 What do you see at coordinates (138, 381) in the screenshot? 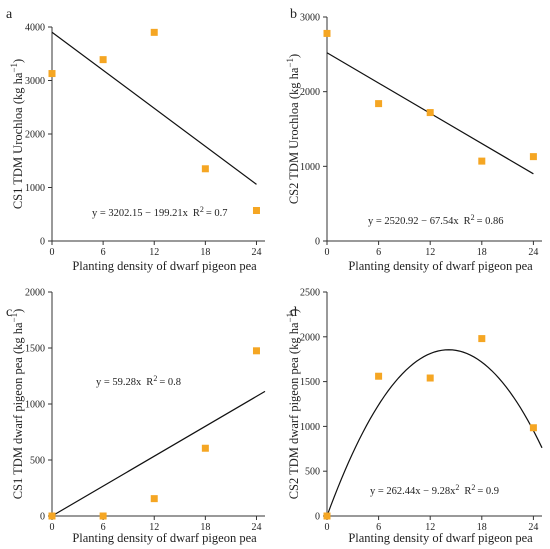
I see `equation-text: y = 59.28x R2 = 0.8` at bounding box center [138, 381].